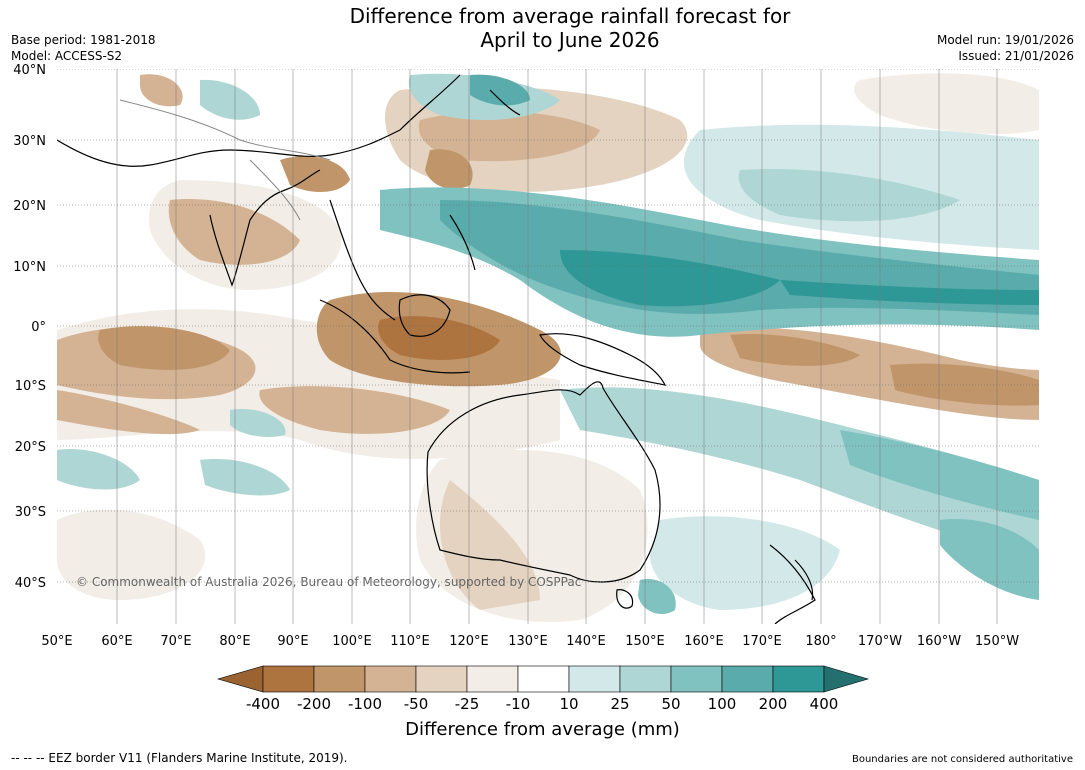 The image size is (1085, 770). I want to click on lon-label: 90°E, so click(292, 641).